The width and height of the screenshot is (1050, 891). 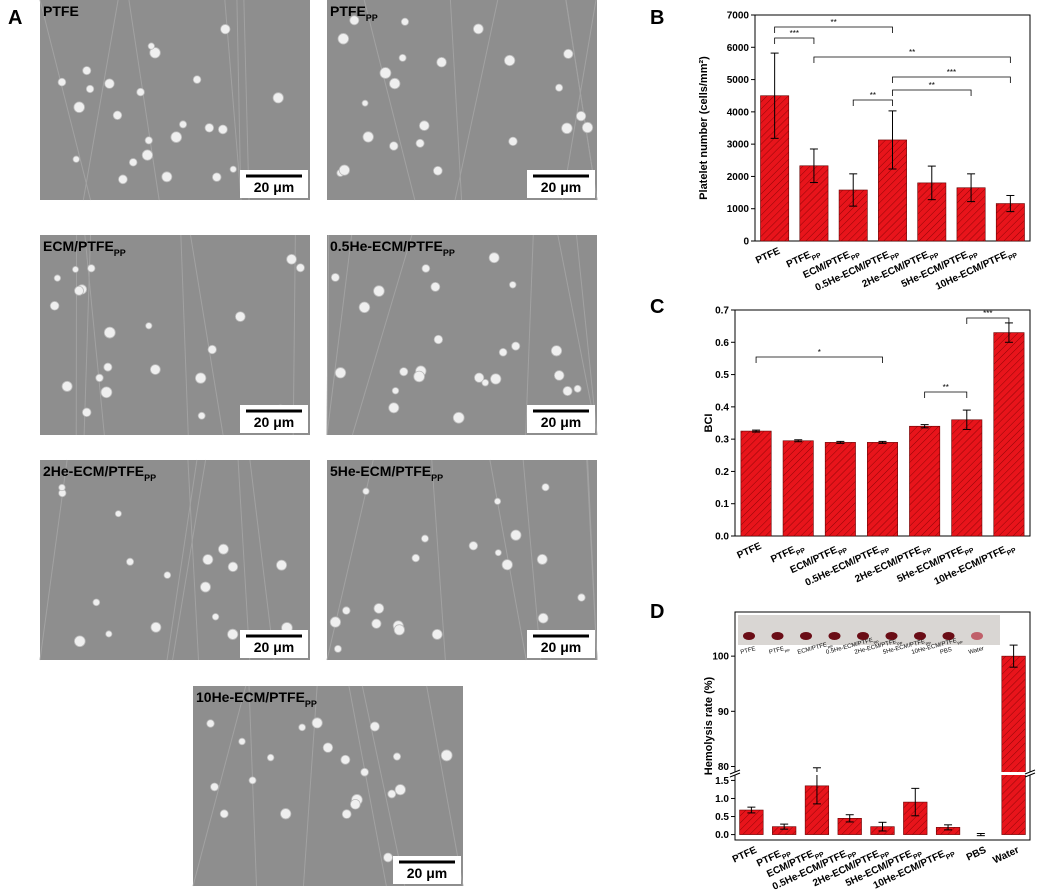 I want to click on y-tick-label: 3000, so click(x=738, y=145).